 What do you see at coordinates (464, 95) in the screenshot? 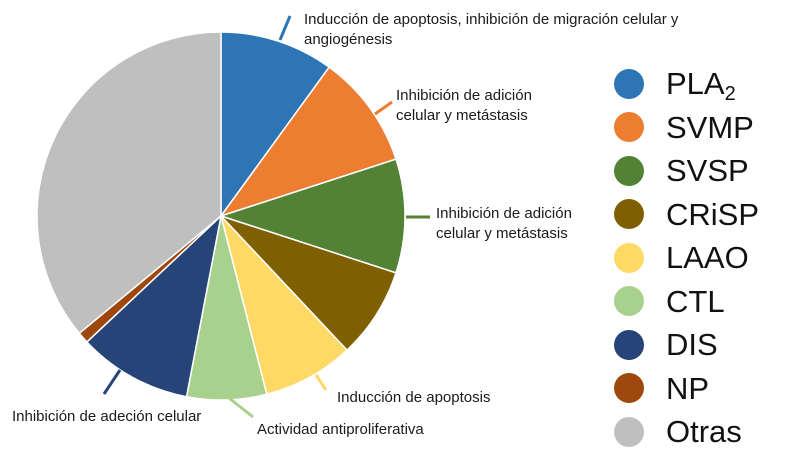
I see `annotation-label-svmp-line-1: Inhibición de adición` at bounding box center [464, 95].